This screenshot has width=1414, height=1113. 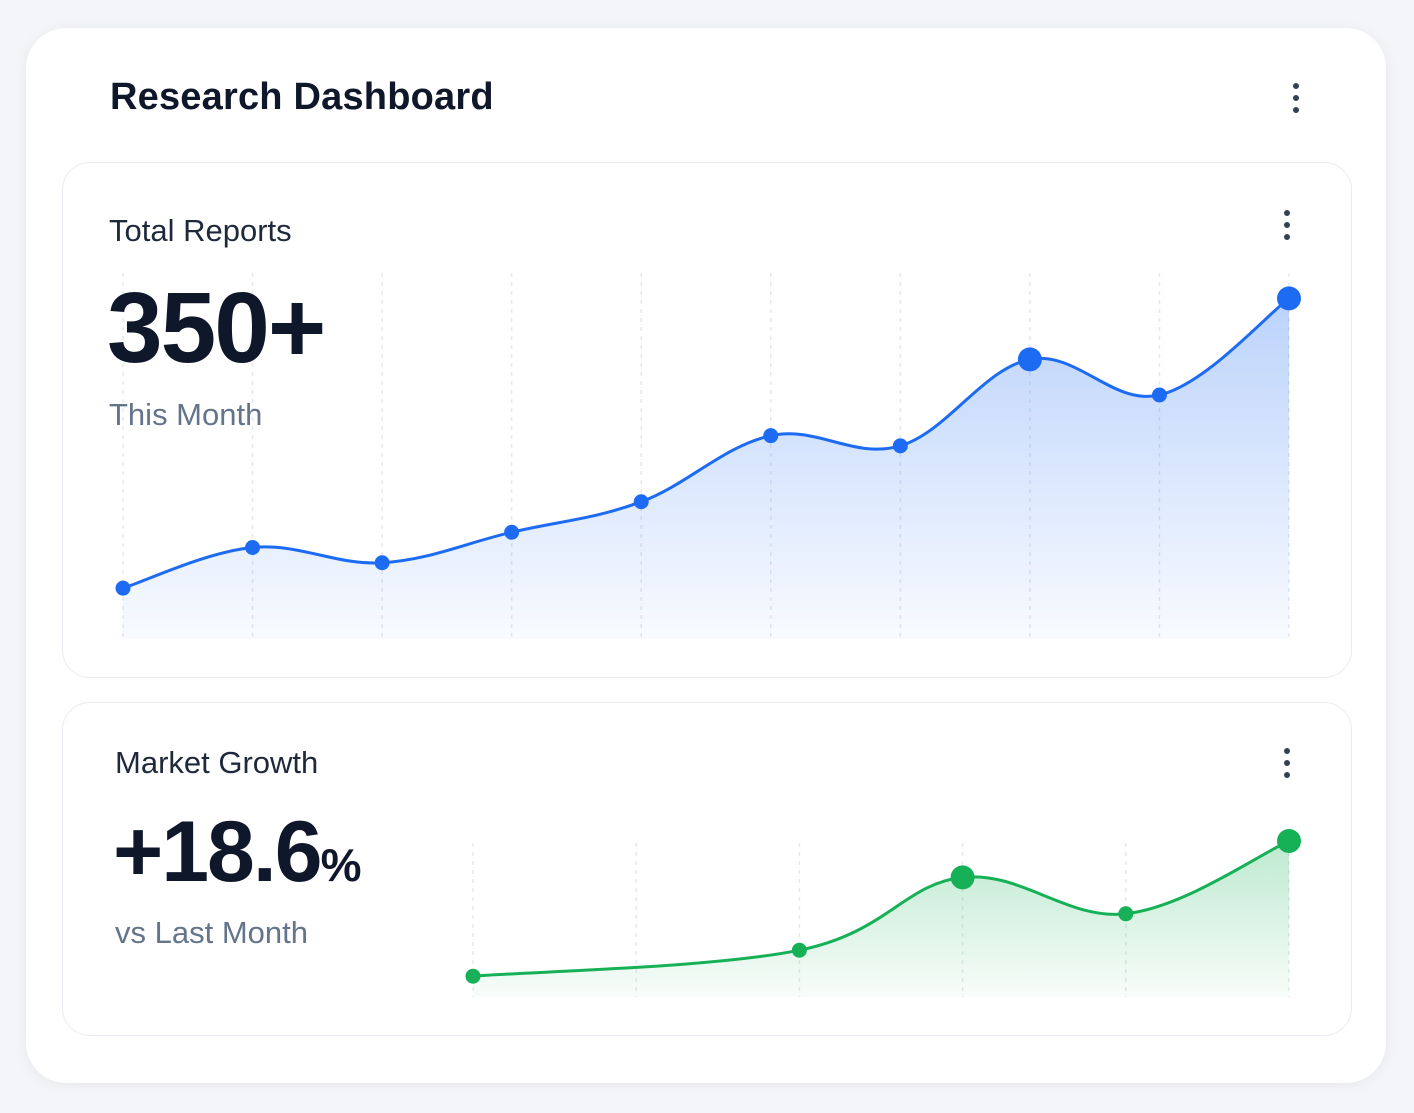 I want to click on card-value: +18.6%, so click(x=237, y=852).